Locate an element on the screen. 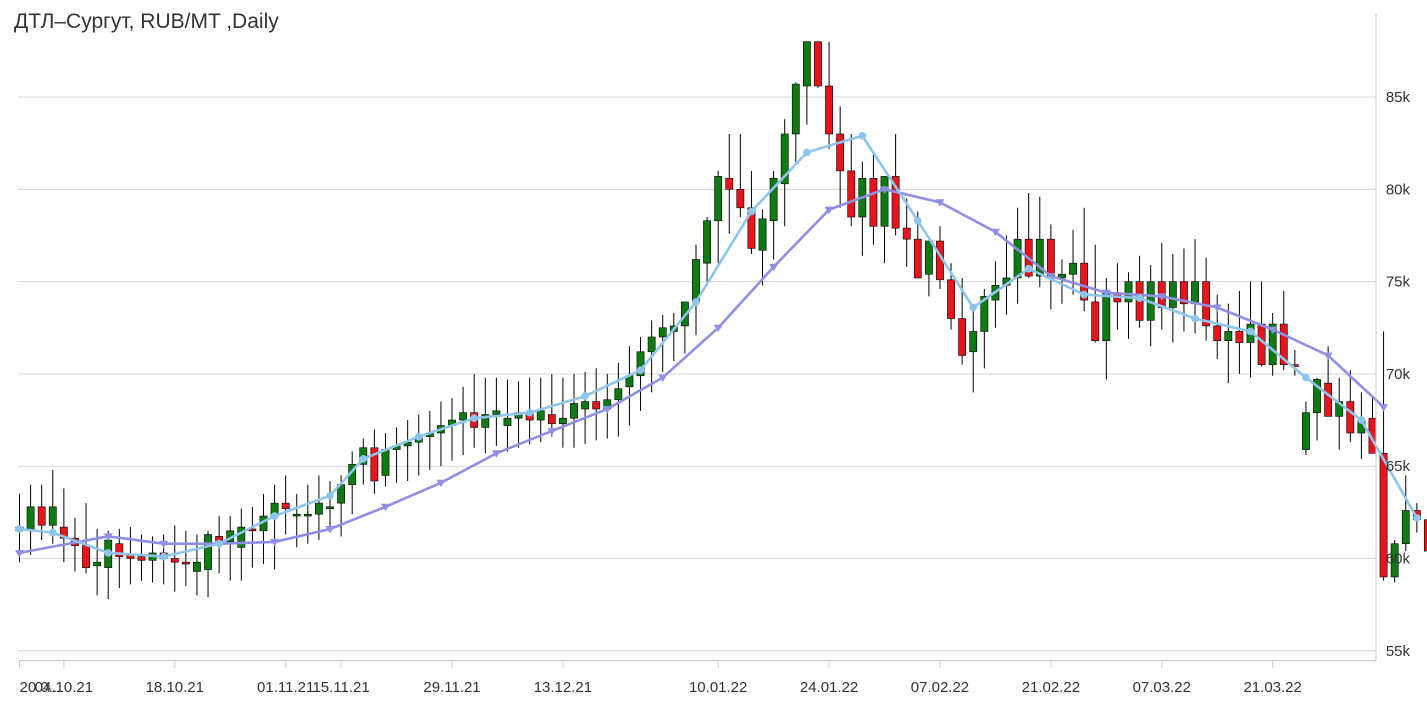 This screenshot has width=1427, height=709. chart-title: ДТЛ–Сургут, RUB/MT ,Daily is located at coordinates (146, 21).